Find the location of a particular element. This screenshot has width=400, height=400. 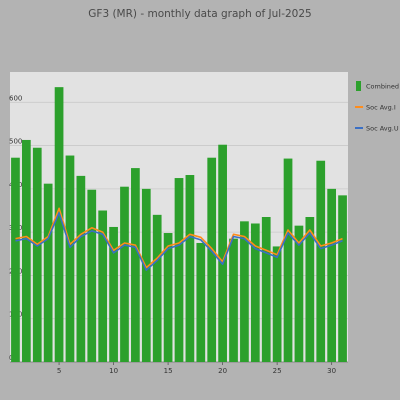

x-tick-label: 5 is located at coordinates (59, 371).